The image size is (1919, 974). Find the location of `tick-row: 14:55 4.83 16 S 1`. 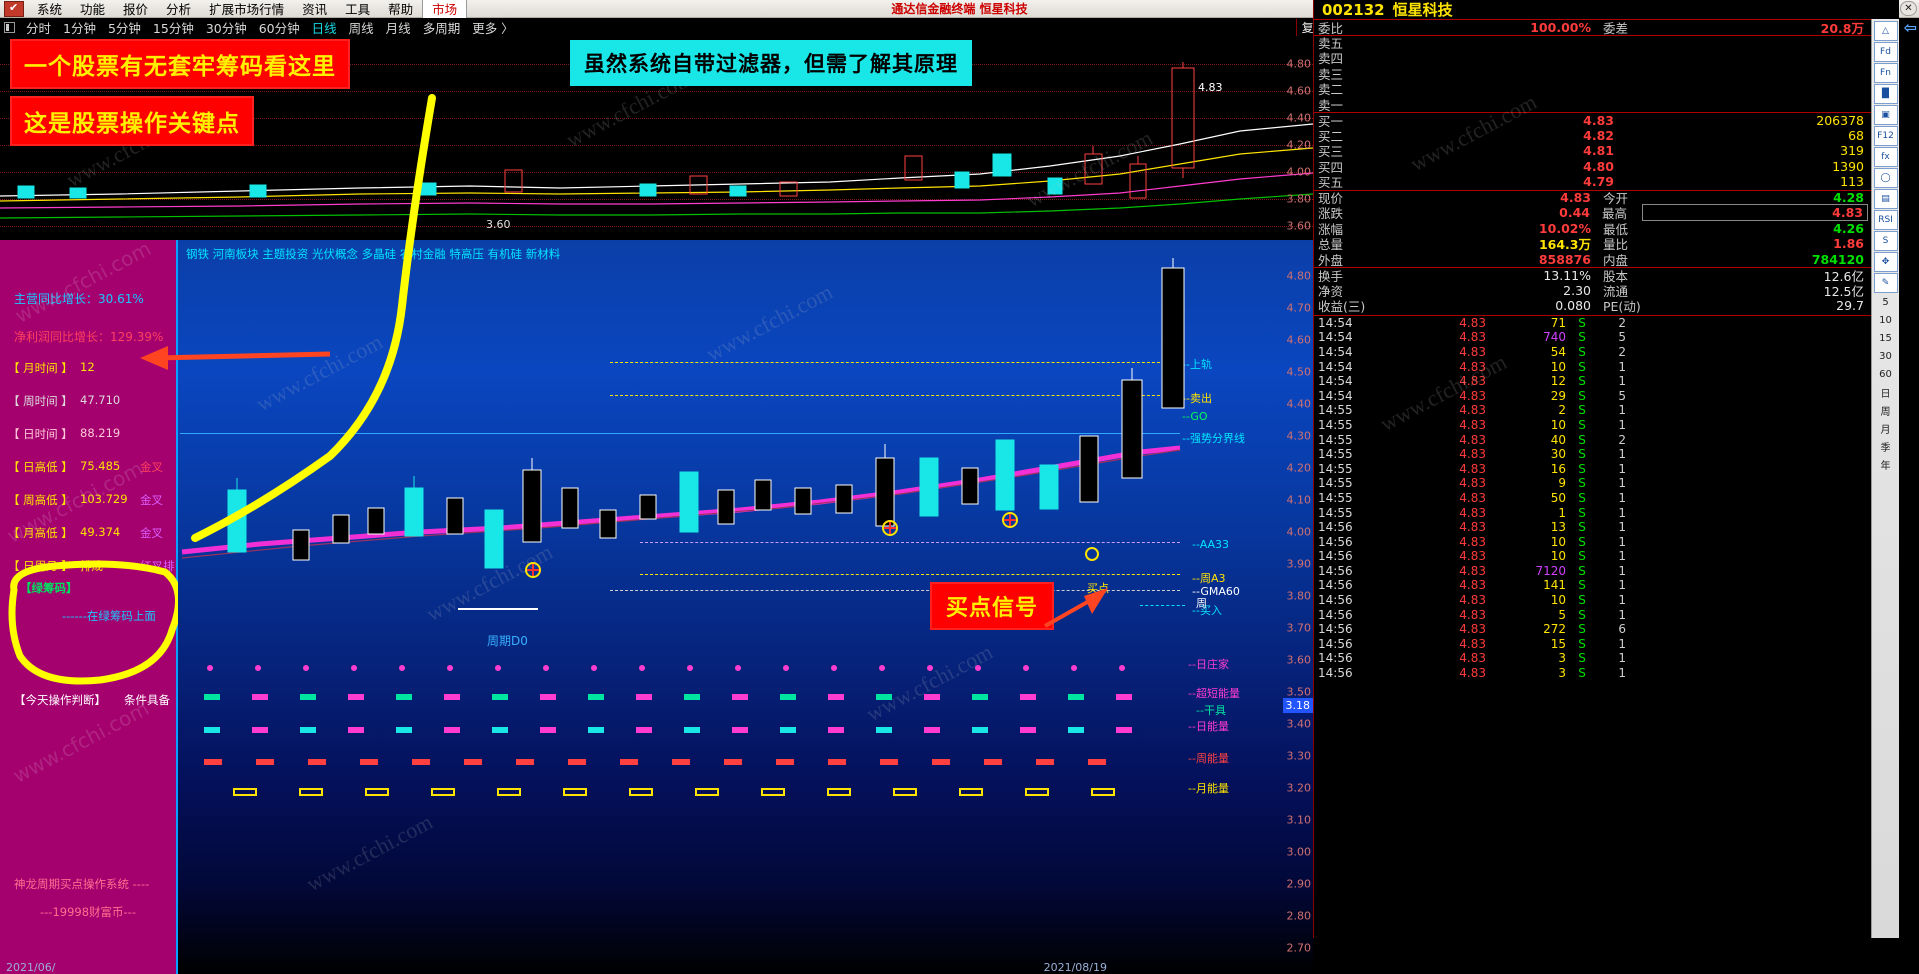

tick-row: 14:55 4.83 16 S 1 is located at coordinates (1593, 468).